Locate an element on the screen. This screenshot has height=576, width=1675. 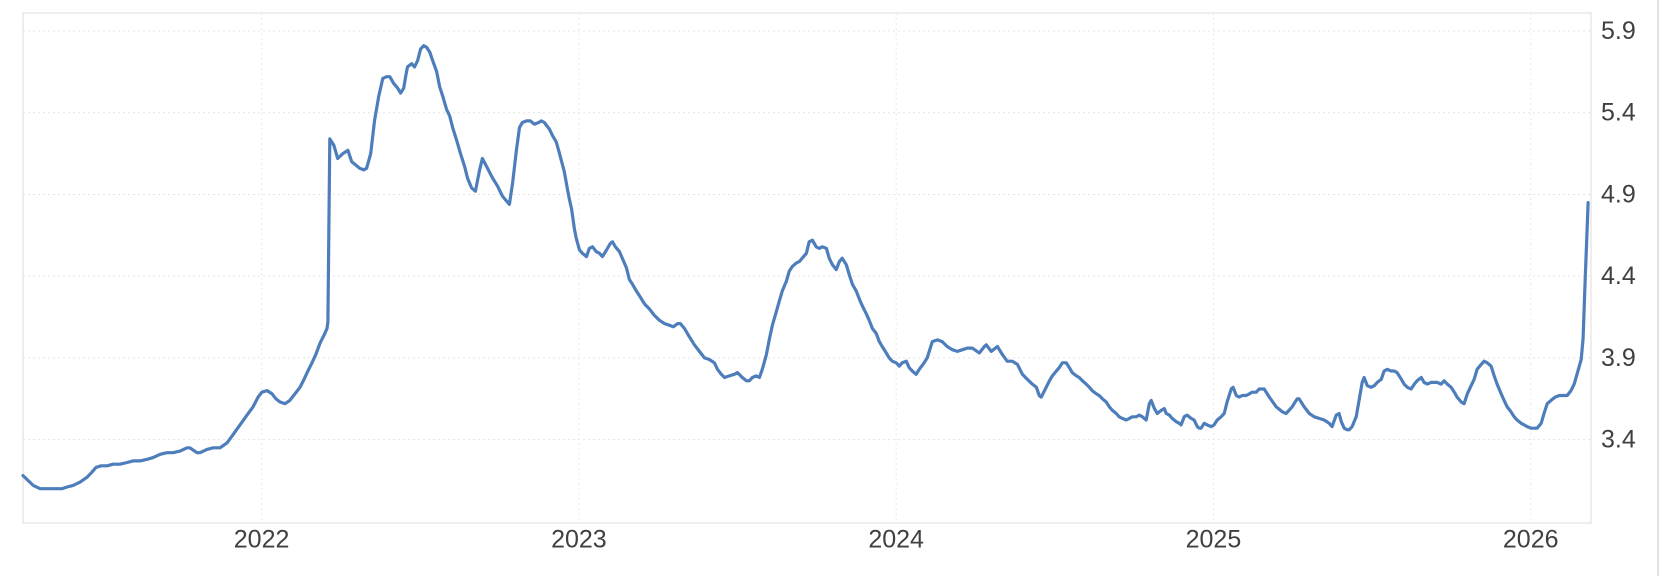
x-tick-label: 2024 is located at coordinates (896, 540).